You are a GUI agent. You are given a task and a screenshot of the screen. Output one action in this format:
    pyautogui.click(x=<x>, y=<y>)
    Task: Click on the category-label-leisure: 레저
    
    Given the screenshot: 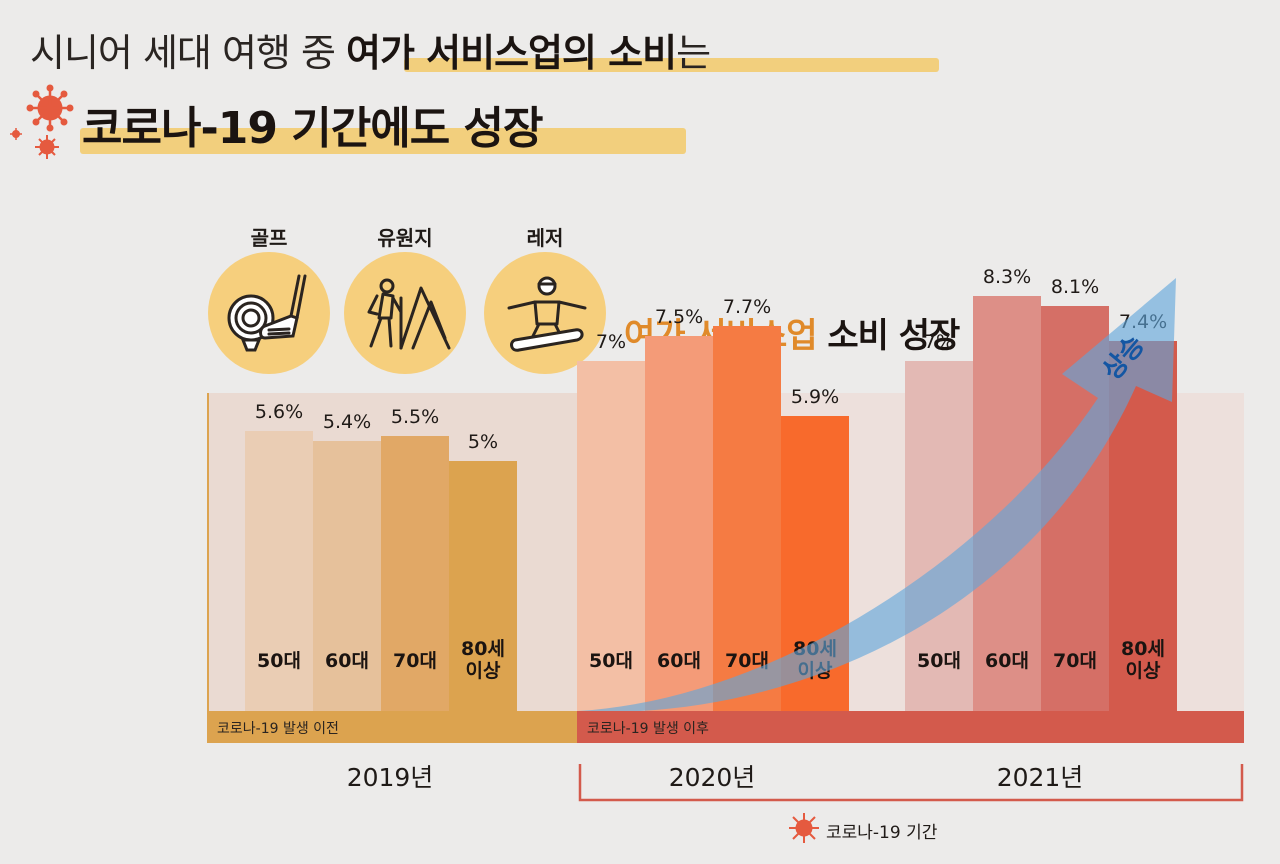 What is the action you would take?
    pyautogui.click(x=545, y=238)
    